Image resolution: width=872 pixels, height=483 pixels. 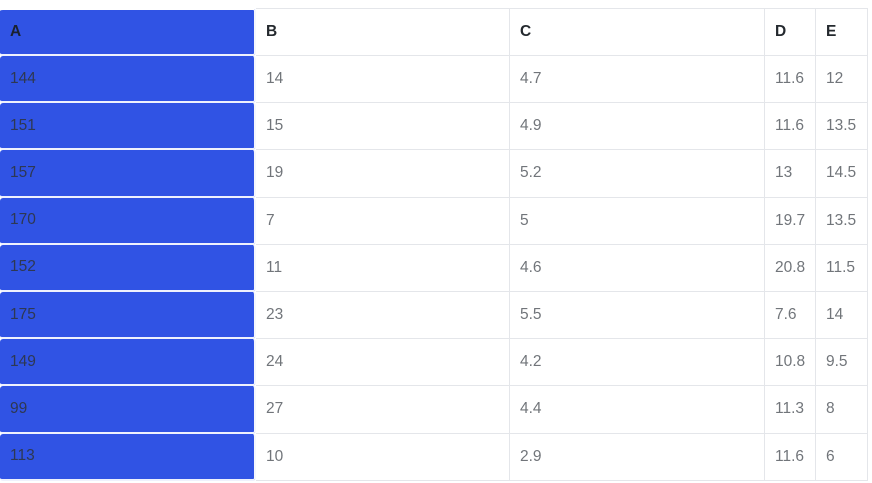 I want to click on cell-c-row8: 4.4, so click(x=637, y=410).